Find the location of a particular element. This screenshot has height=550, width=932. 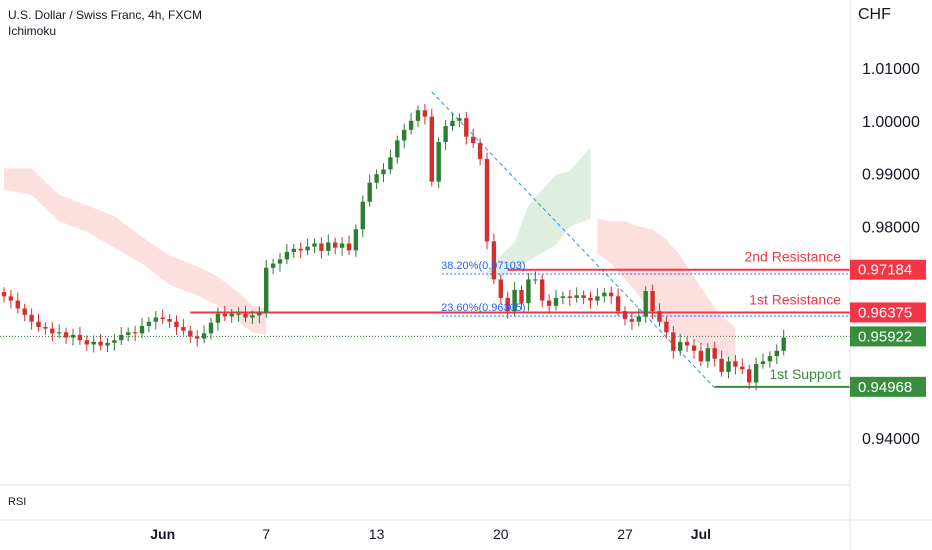

price-tag-text-last: 0.95922 is located at coordinates (885, 336).